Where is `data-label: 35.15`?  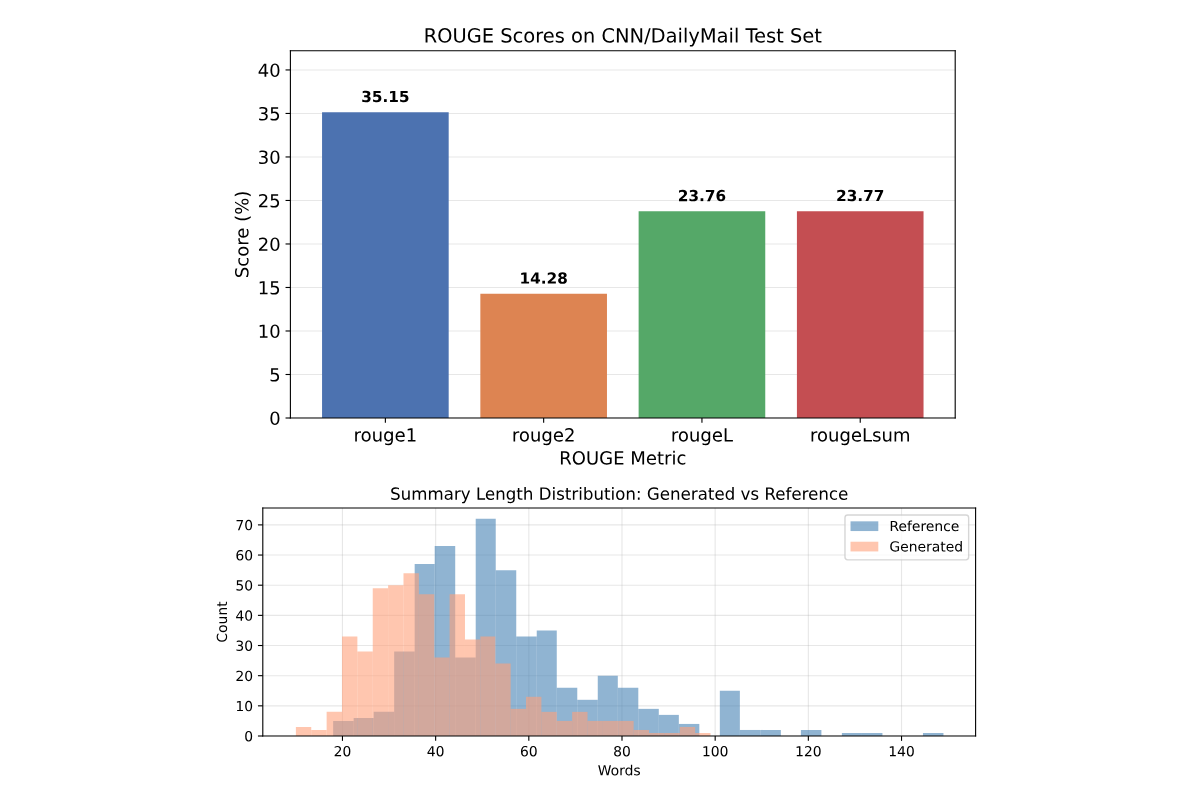 data-label: 35.15 is located at coordinates (385, 96).